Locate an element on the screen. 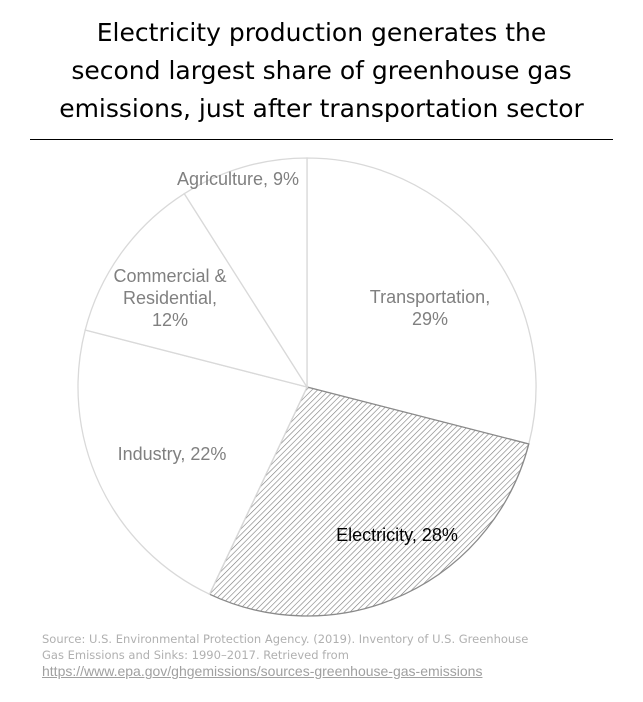  title-line-2: second largest share of greenhouse gas is located at coordinates (321, 70).